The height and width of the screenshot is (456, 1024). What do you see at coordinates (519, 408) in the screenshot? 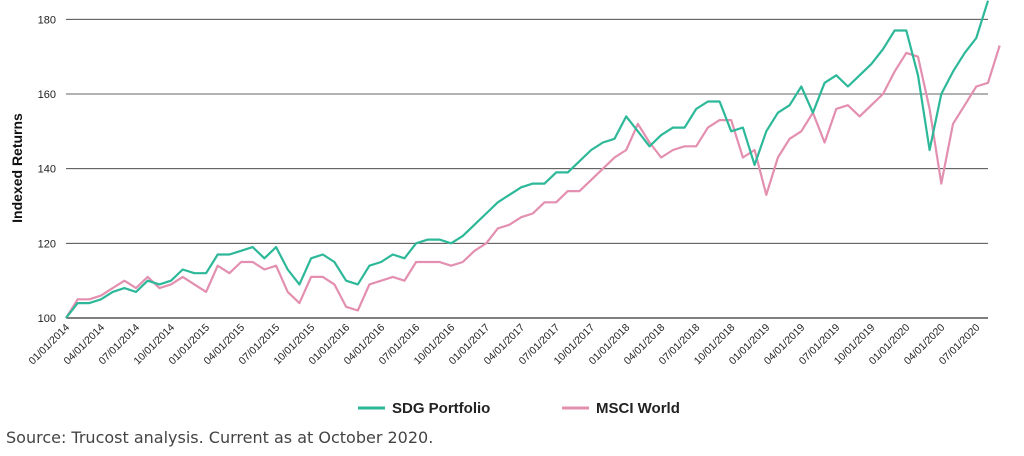
I see `legend: SDG Portfolio MSCI World` at bounding box center [519, 408].